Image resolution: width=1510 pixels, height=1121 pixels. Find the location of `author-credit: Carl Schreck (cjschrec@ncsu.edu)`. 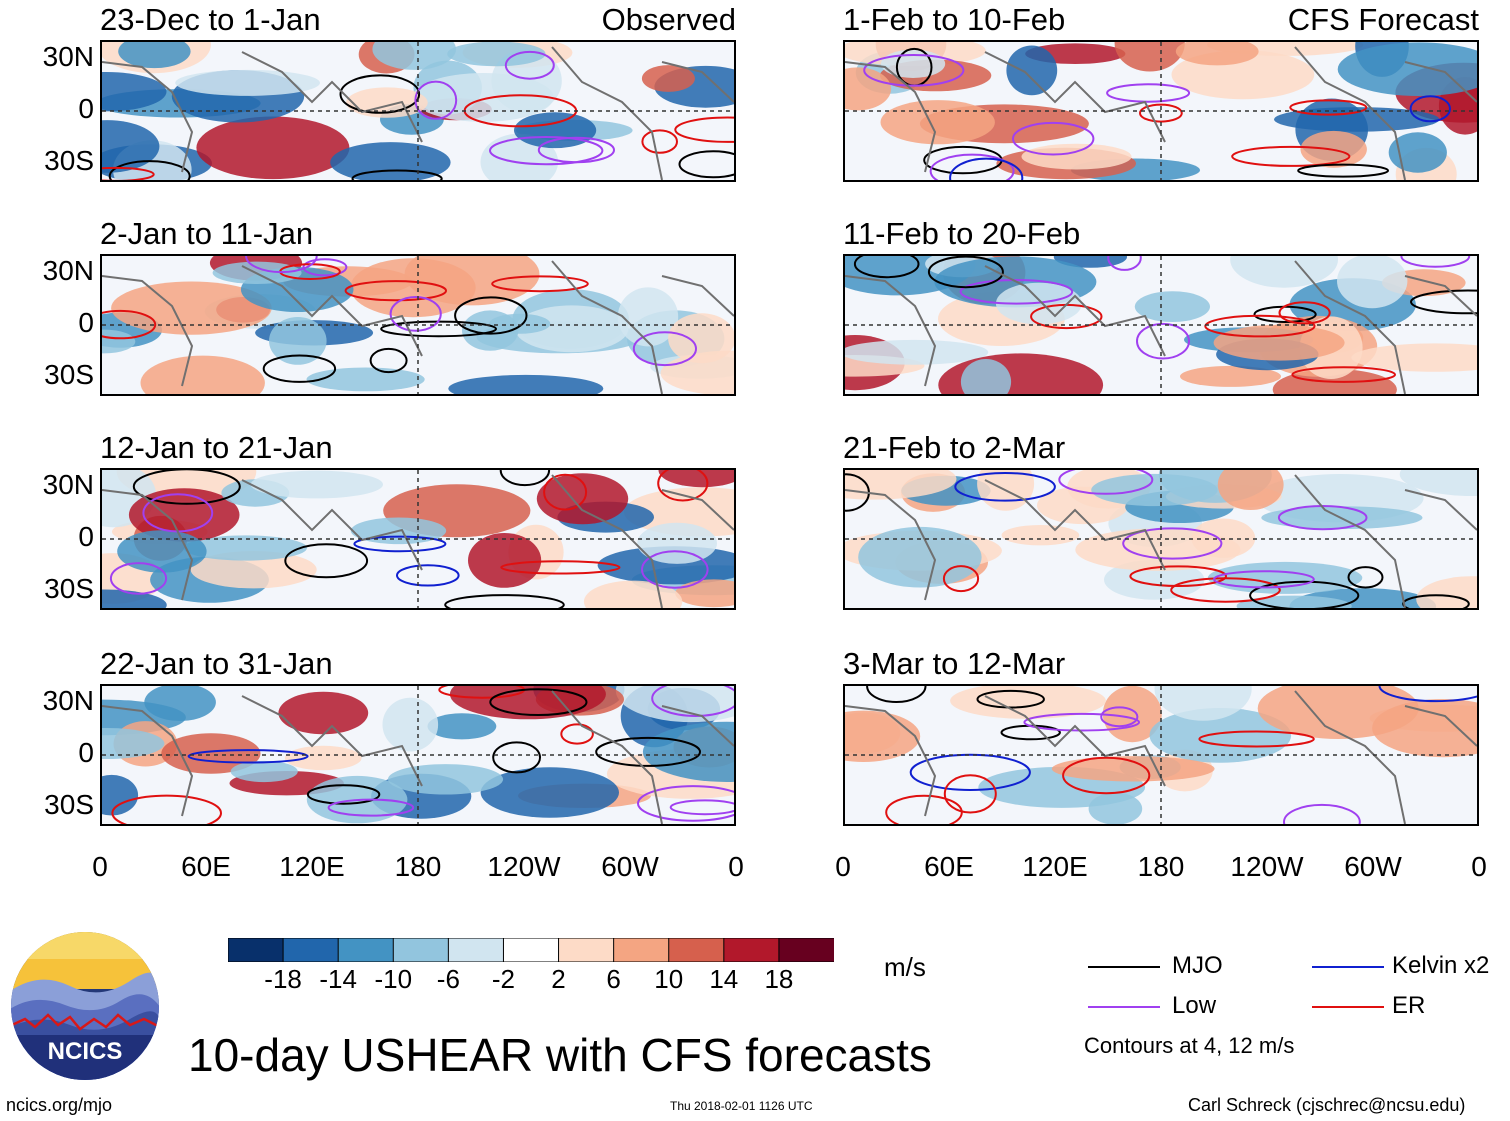

author-credit: Carl Schreck (cjschrec@ncsu.edu) is located at coordinates (1327, 1105).